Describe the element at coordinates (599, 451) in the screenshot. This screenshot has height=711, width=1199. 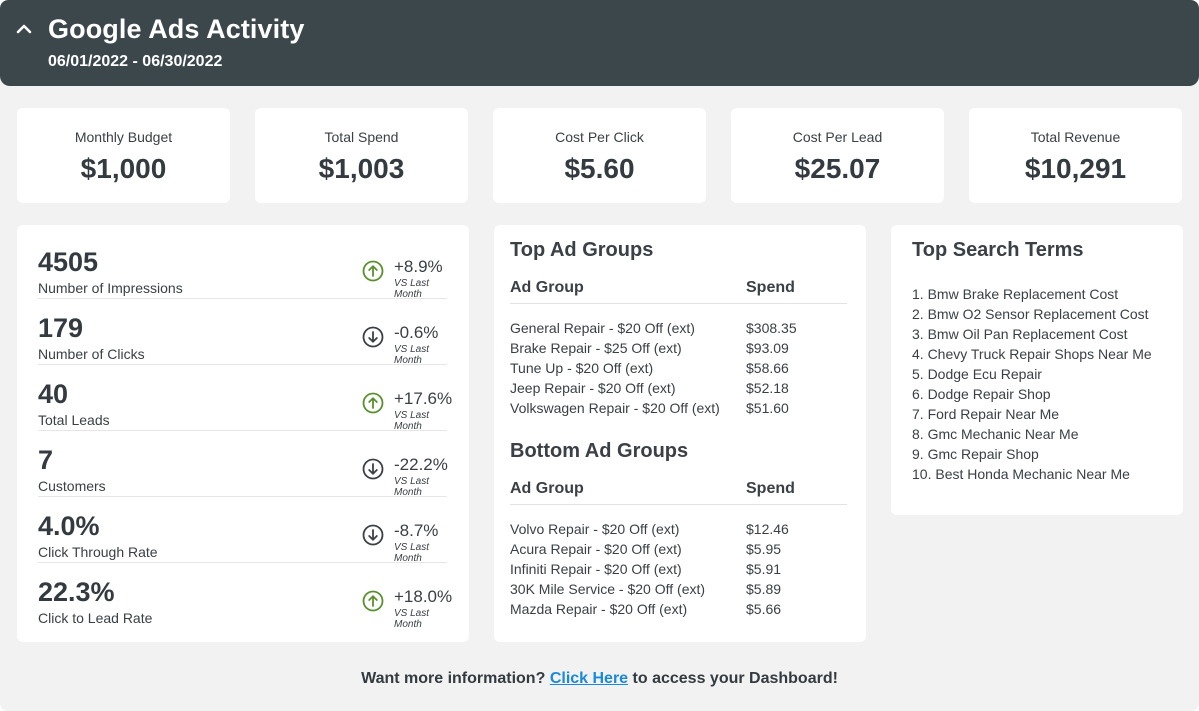
I see `bottom-ad-groups-title: Bottom Ad Groups` at that location.